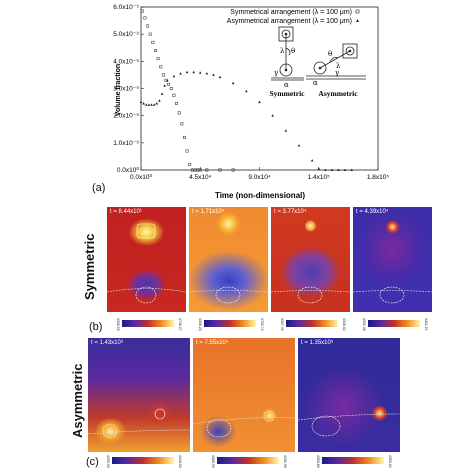 The image size is (474, 474). Describe the element at coordinates (338, 93) in the screenshot. I see `inset-asym-title: Asymmetric` at that location.